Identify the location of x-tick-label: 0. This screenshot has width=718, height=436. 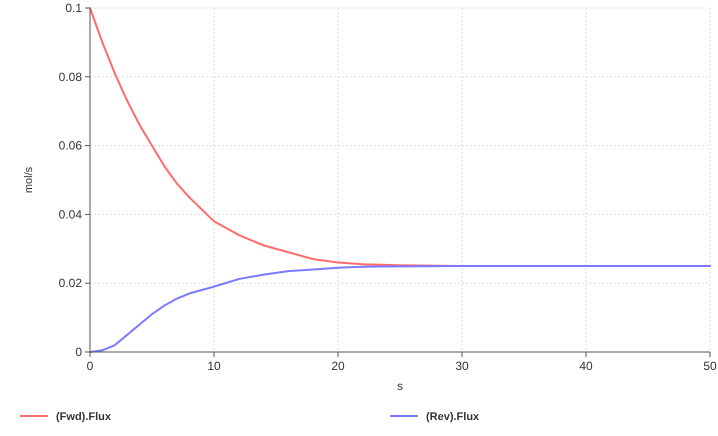
(90, 366).